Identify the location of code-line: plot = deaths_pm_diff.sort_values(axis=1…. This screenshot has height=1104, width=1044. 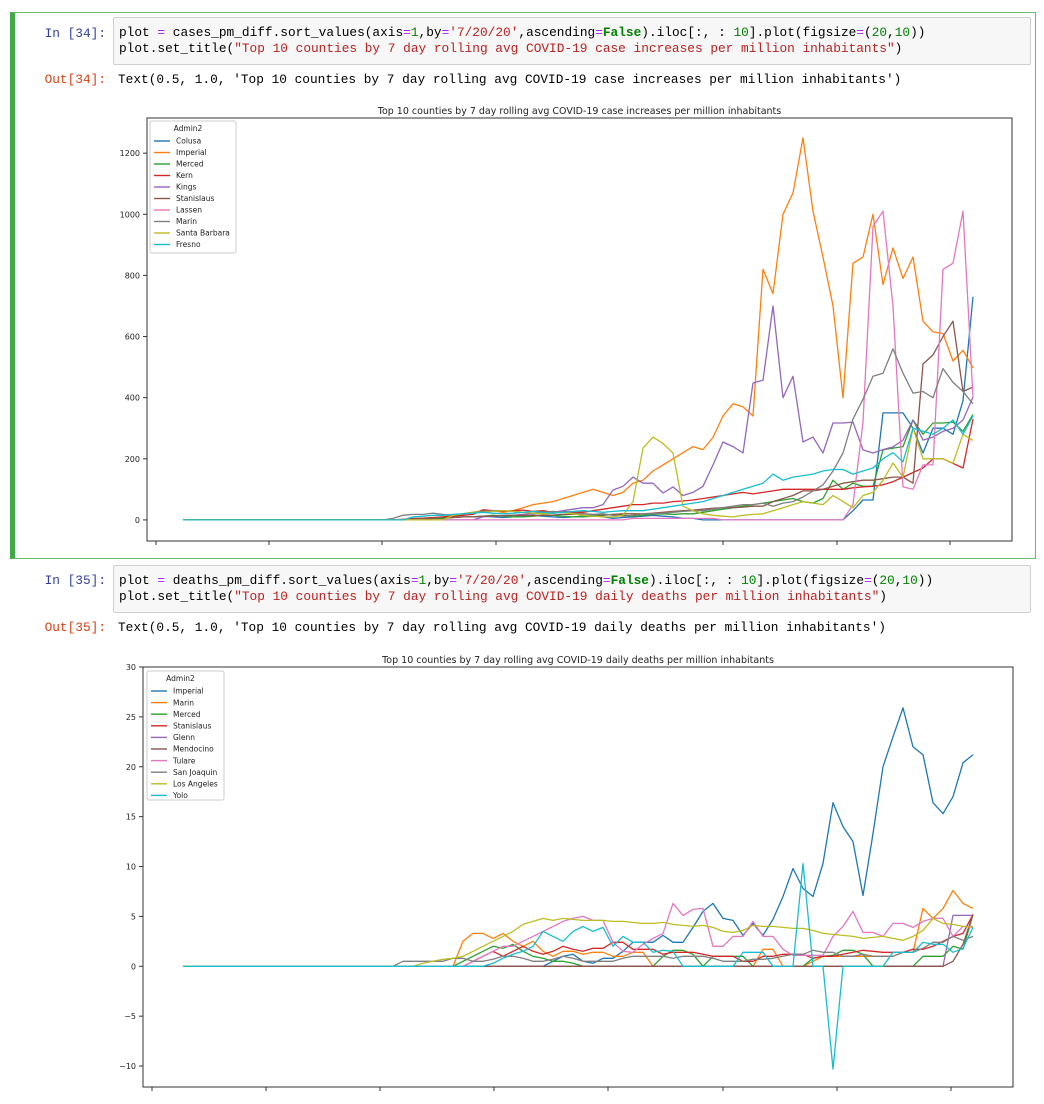
(526, 581).